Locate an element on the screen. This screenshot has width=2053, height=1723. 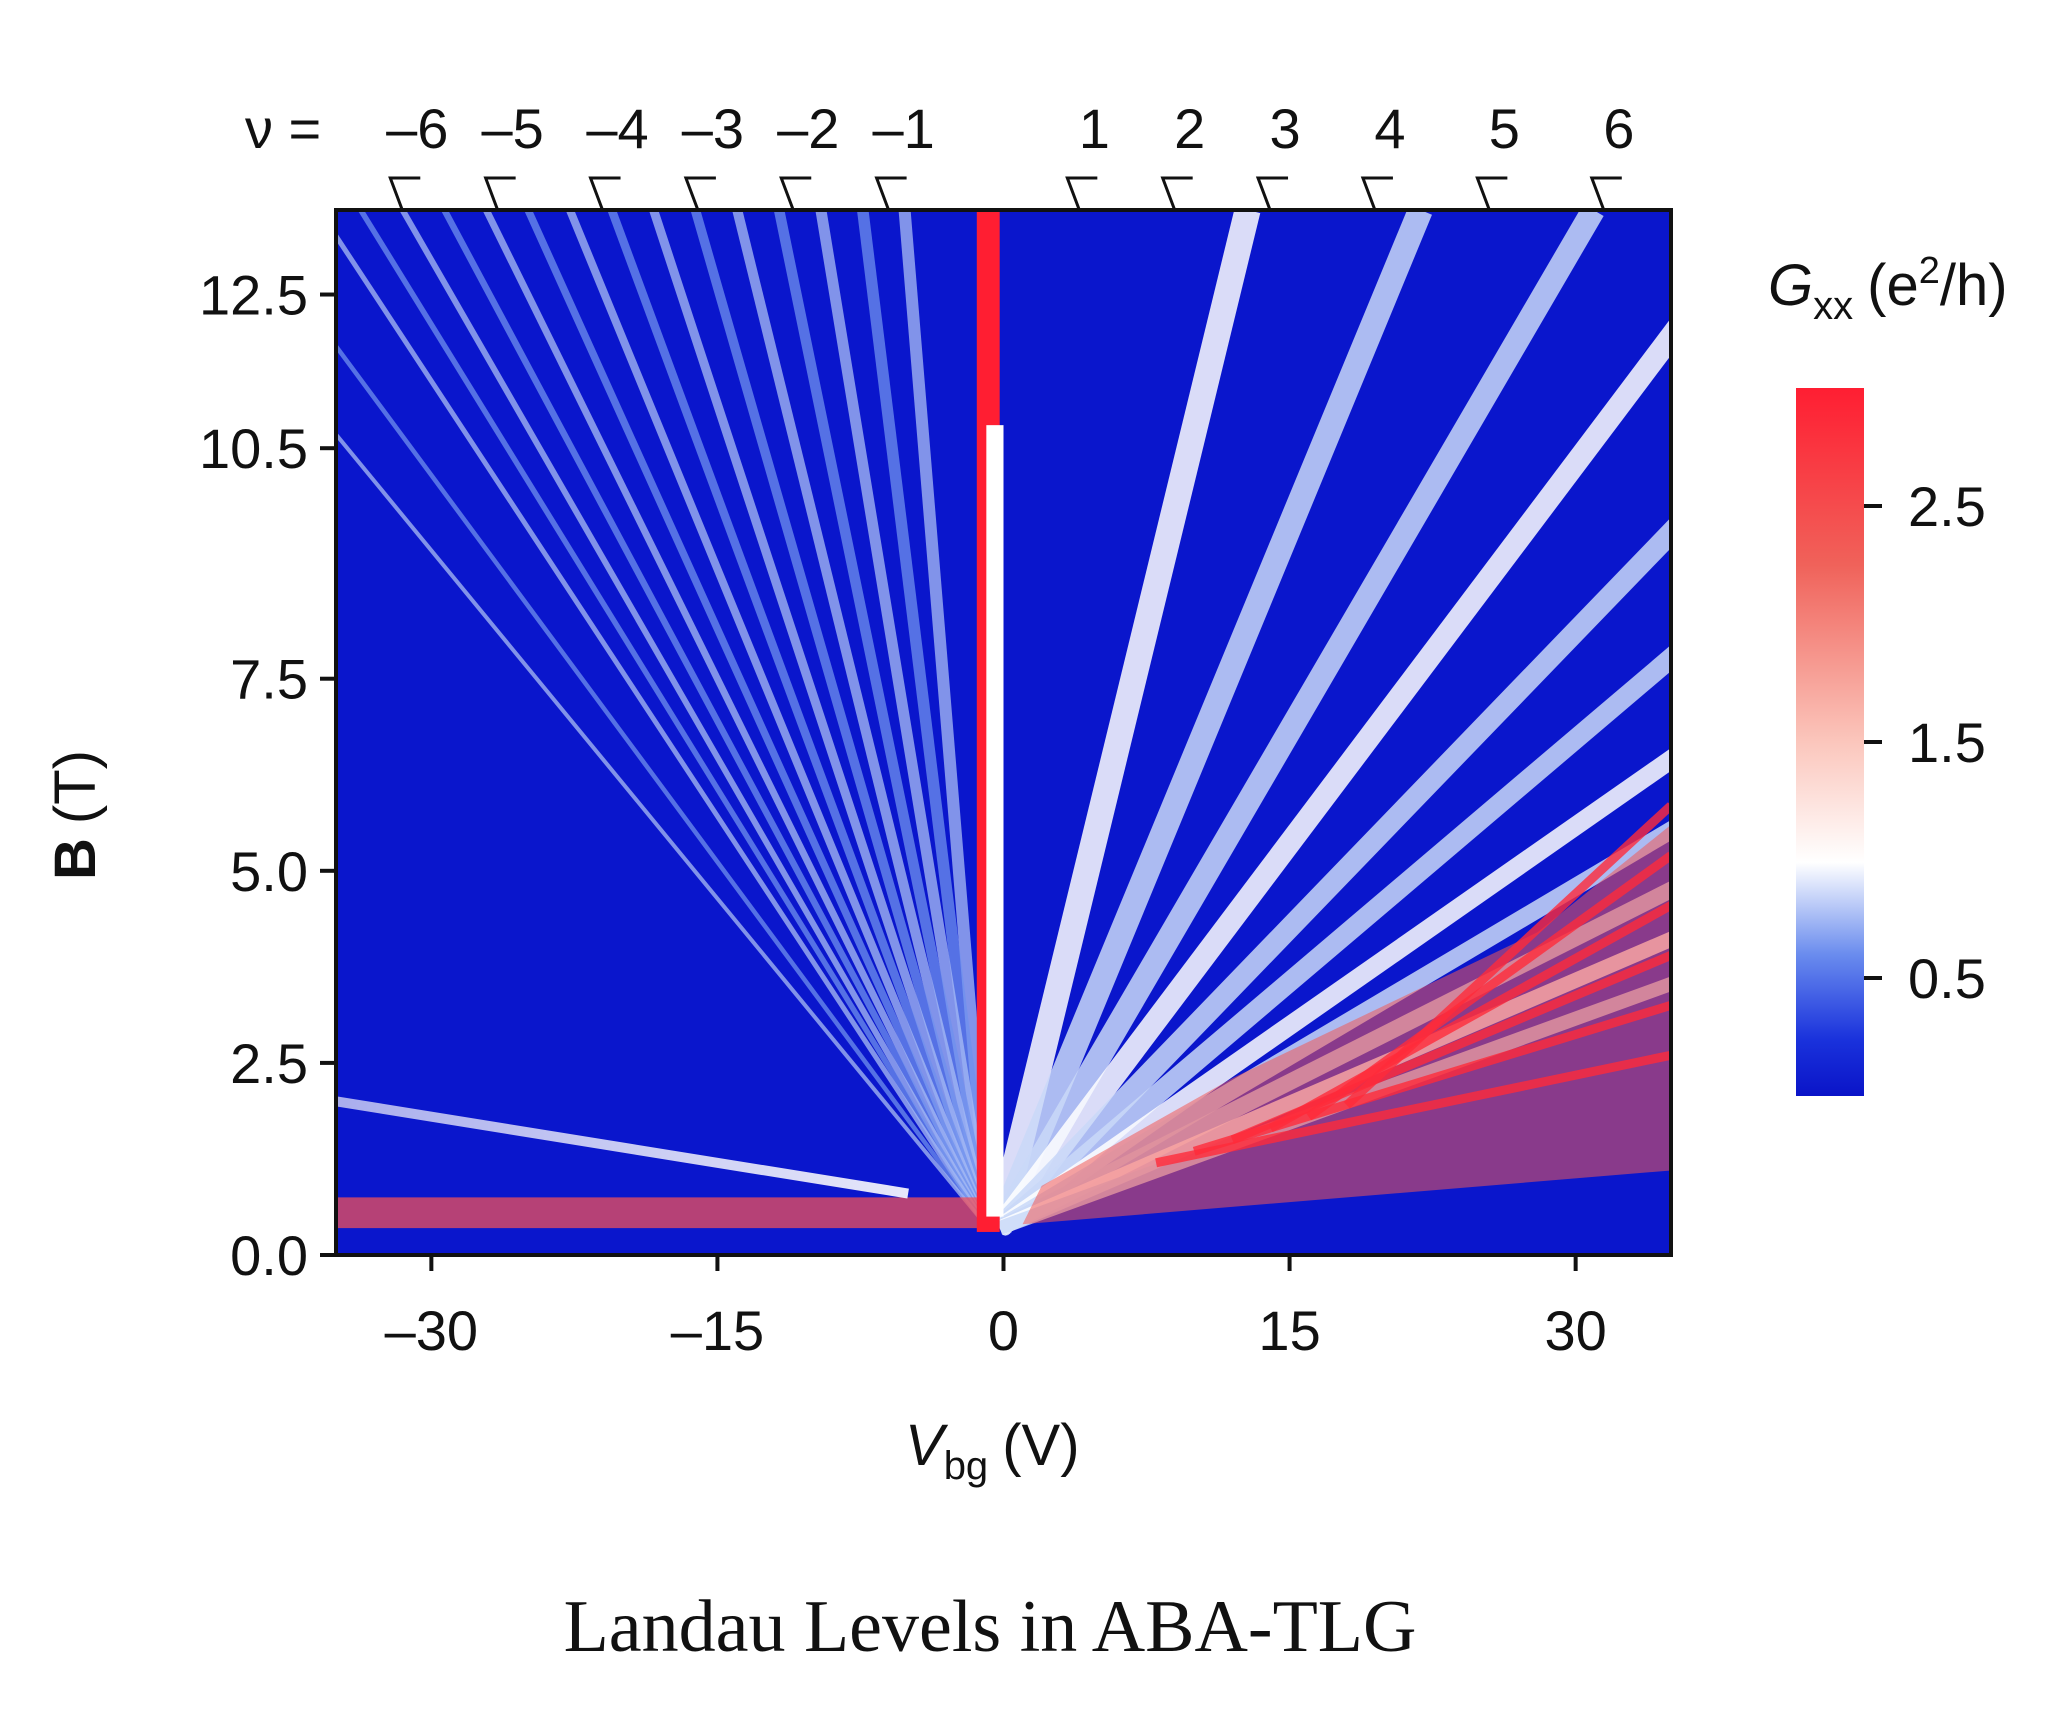
figure-caption: Landau Levels in ABA-TLG is located at coordinates (990, 1627).